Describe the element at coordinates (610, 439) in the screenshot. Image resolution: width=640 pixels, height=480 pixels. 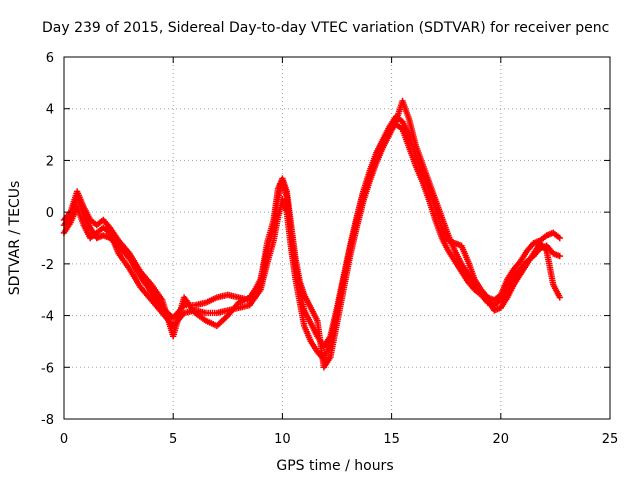
I see `x-tick-label: 25` at that location.